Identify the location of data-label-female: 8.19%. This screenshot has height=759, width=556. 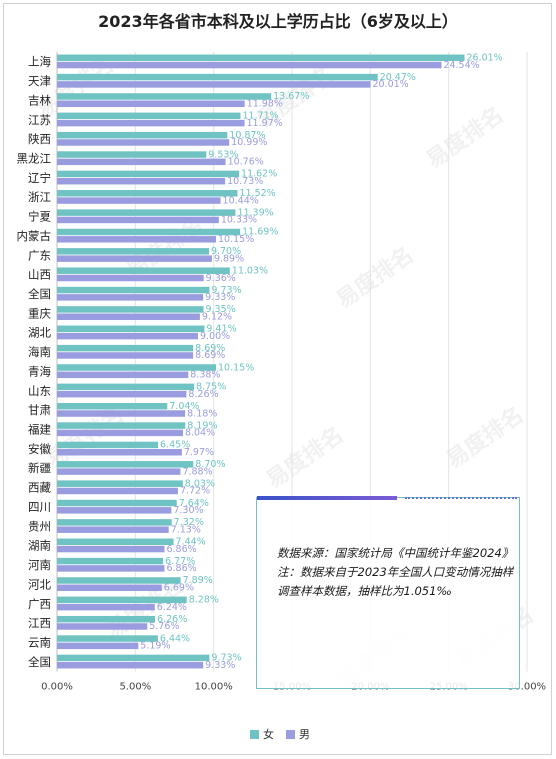
(202, 425).